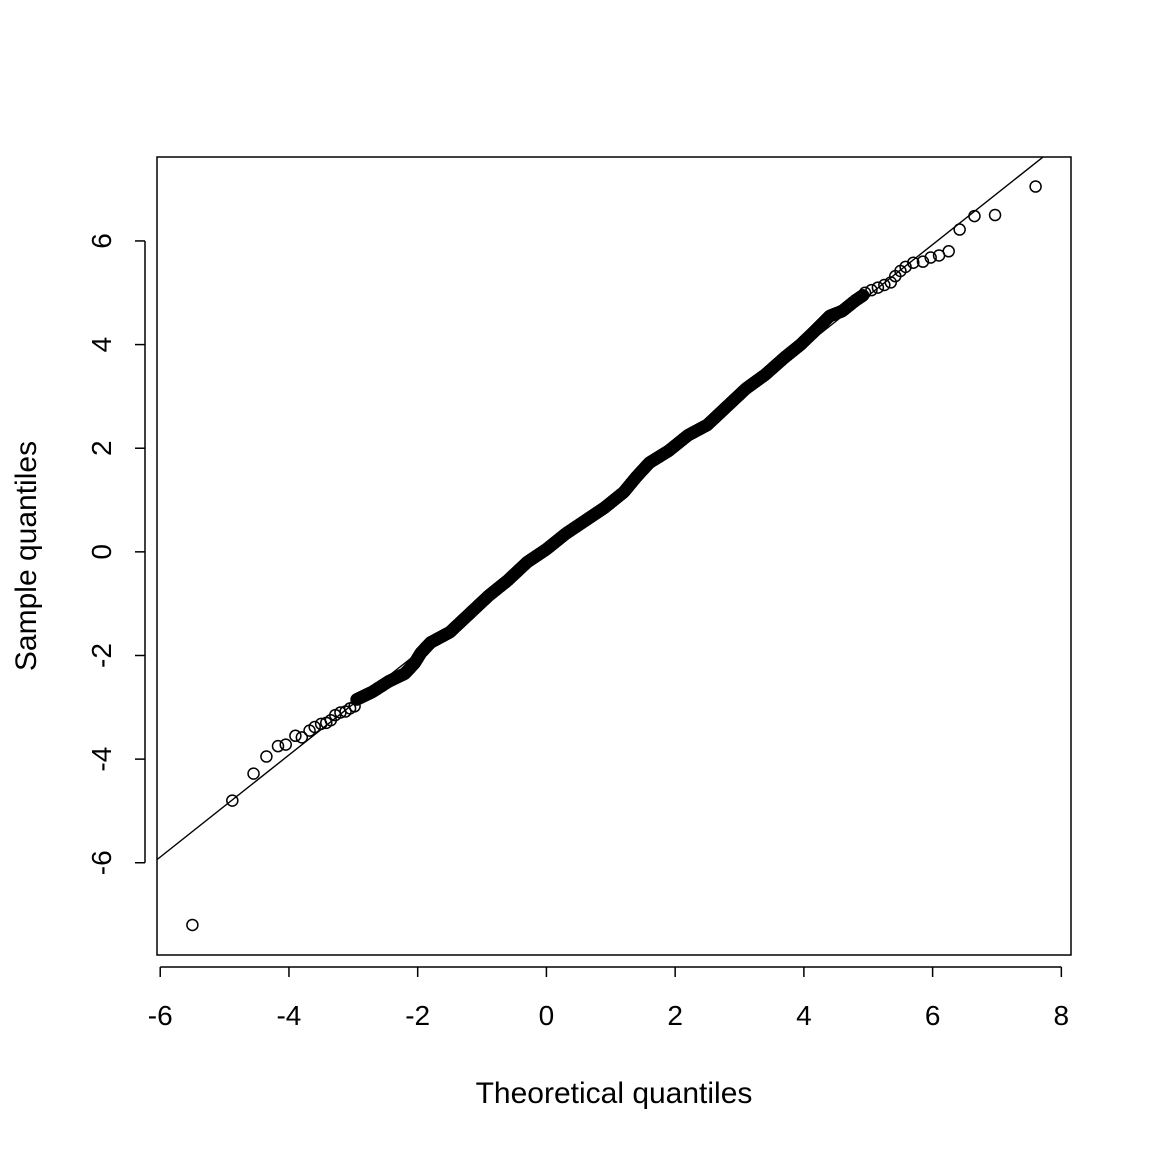  I want to click on x-tick-label: 6, so click(933, 1015).